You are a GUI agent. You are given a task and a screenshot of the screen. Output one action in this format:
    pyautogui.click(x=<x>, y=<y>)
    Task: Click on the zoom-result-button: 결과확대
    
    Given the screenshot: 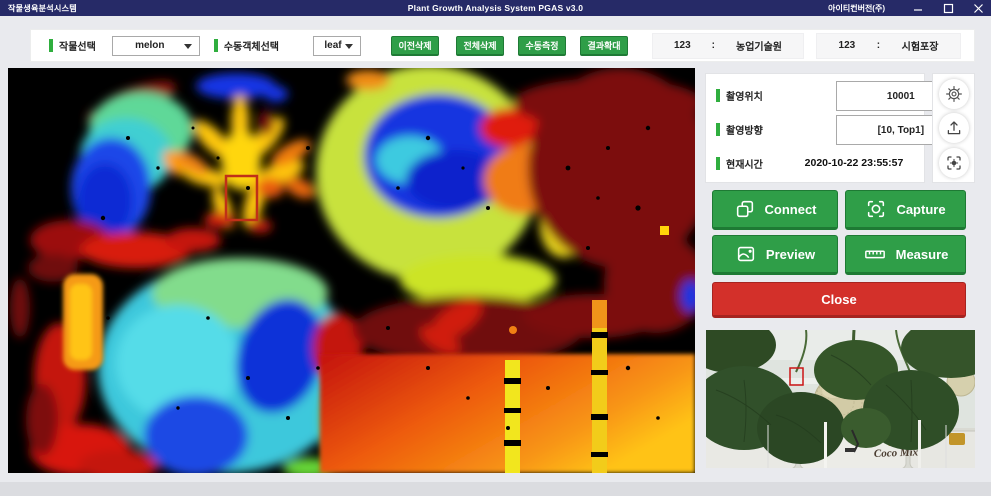 What is the action you would take?
    pyautogui.click(x=604, y=45)
    